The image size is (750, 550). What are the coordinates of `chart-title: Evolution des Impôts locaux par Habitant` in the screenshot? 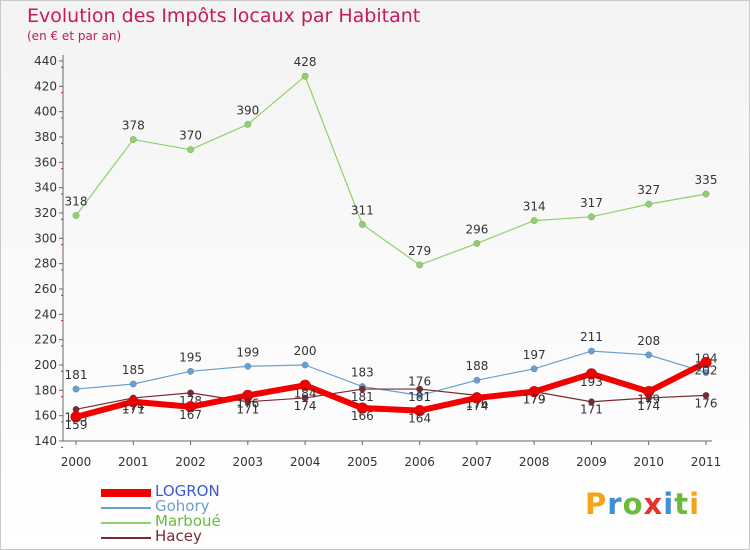 It's located at (224, 16).